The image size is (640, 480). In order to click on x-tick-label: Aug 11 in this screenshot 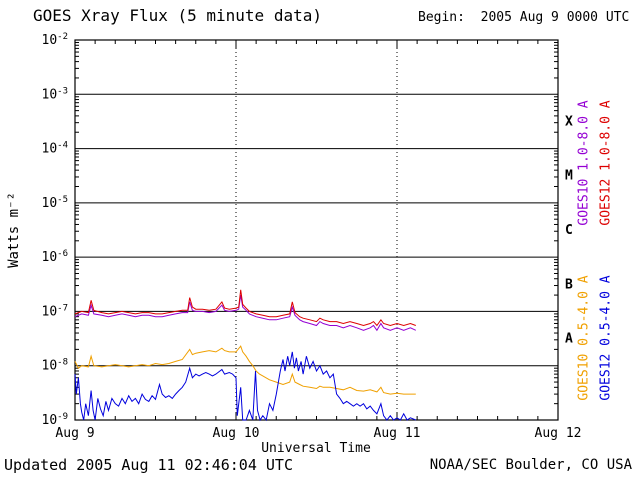, I will do `click(397, 433)`.